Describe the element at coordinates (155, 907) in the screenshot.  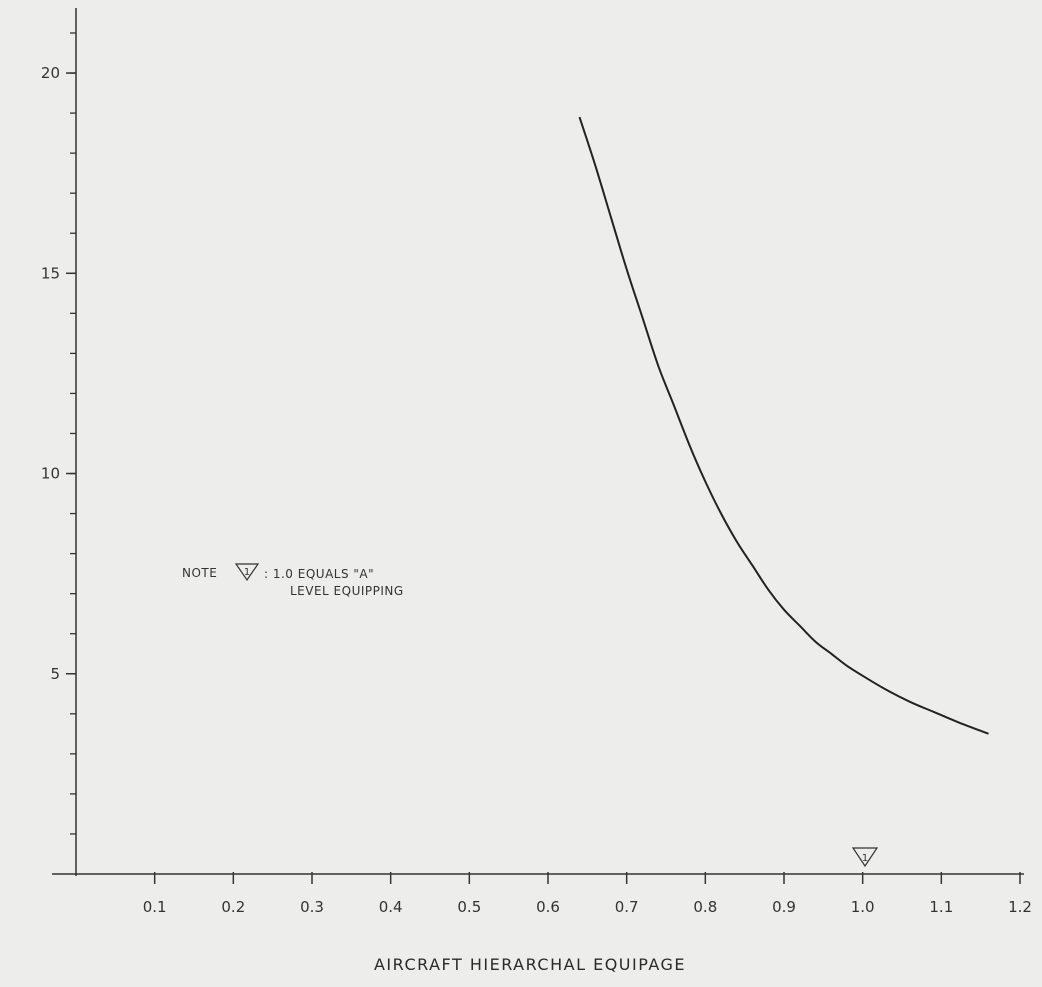
I see `x-tick-label: 0.1` at that location.